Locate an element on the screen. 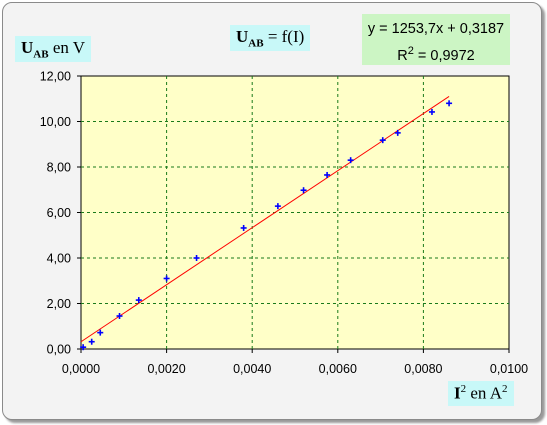 Image resolution: width=547 pixels, height=425 pixels. x-axis-label: I2 en A2 is located at coordinates (481, 393).